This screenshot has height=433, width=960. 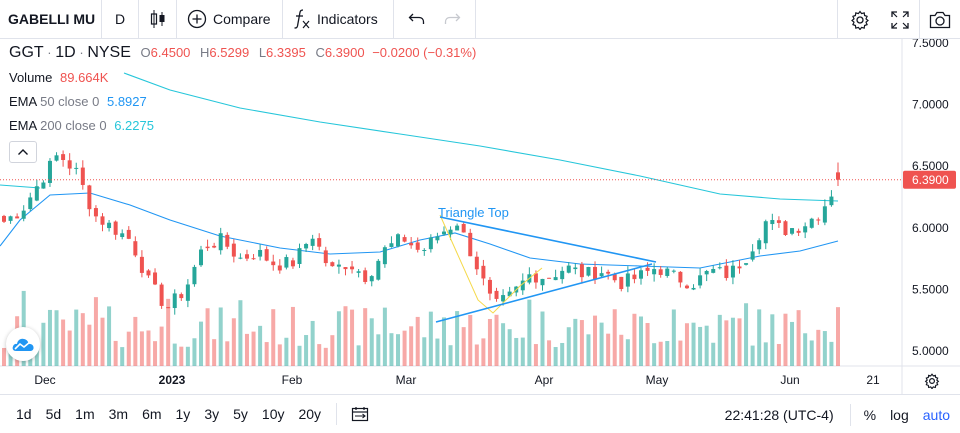 I want to click on clock: 22:41:28 (UTC-4), so click(x=779, y=414).